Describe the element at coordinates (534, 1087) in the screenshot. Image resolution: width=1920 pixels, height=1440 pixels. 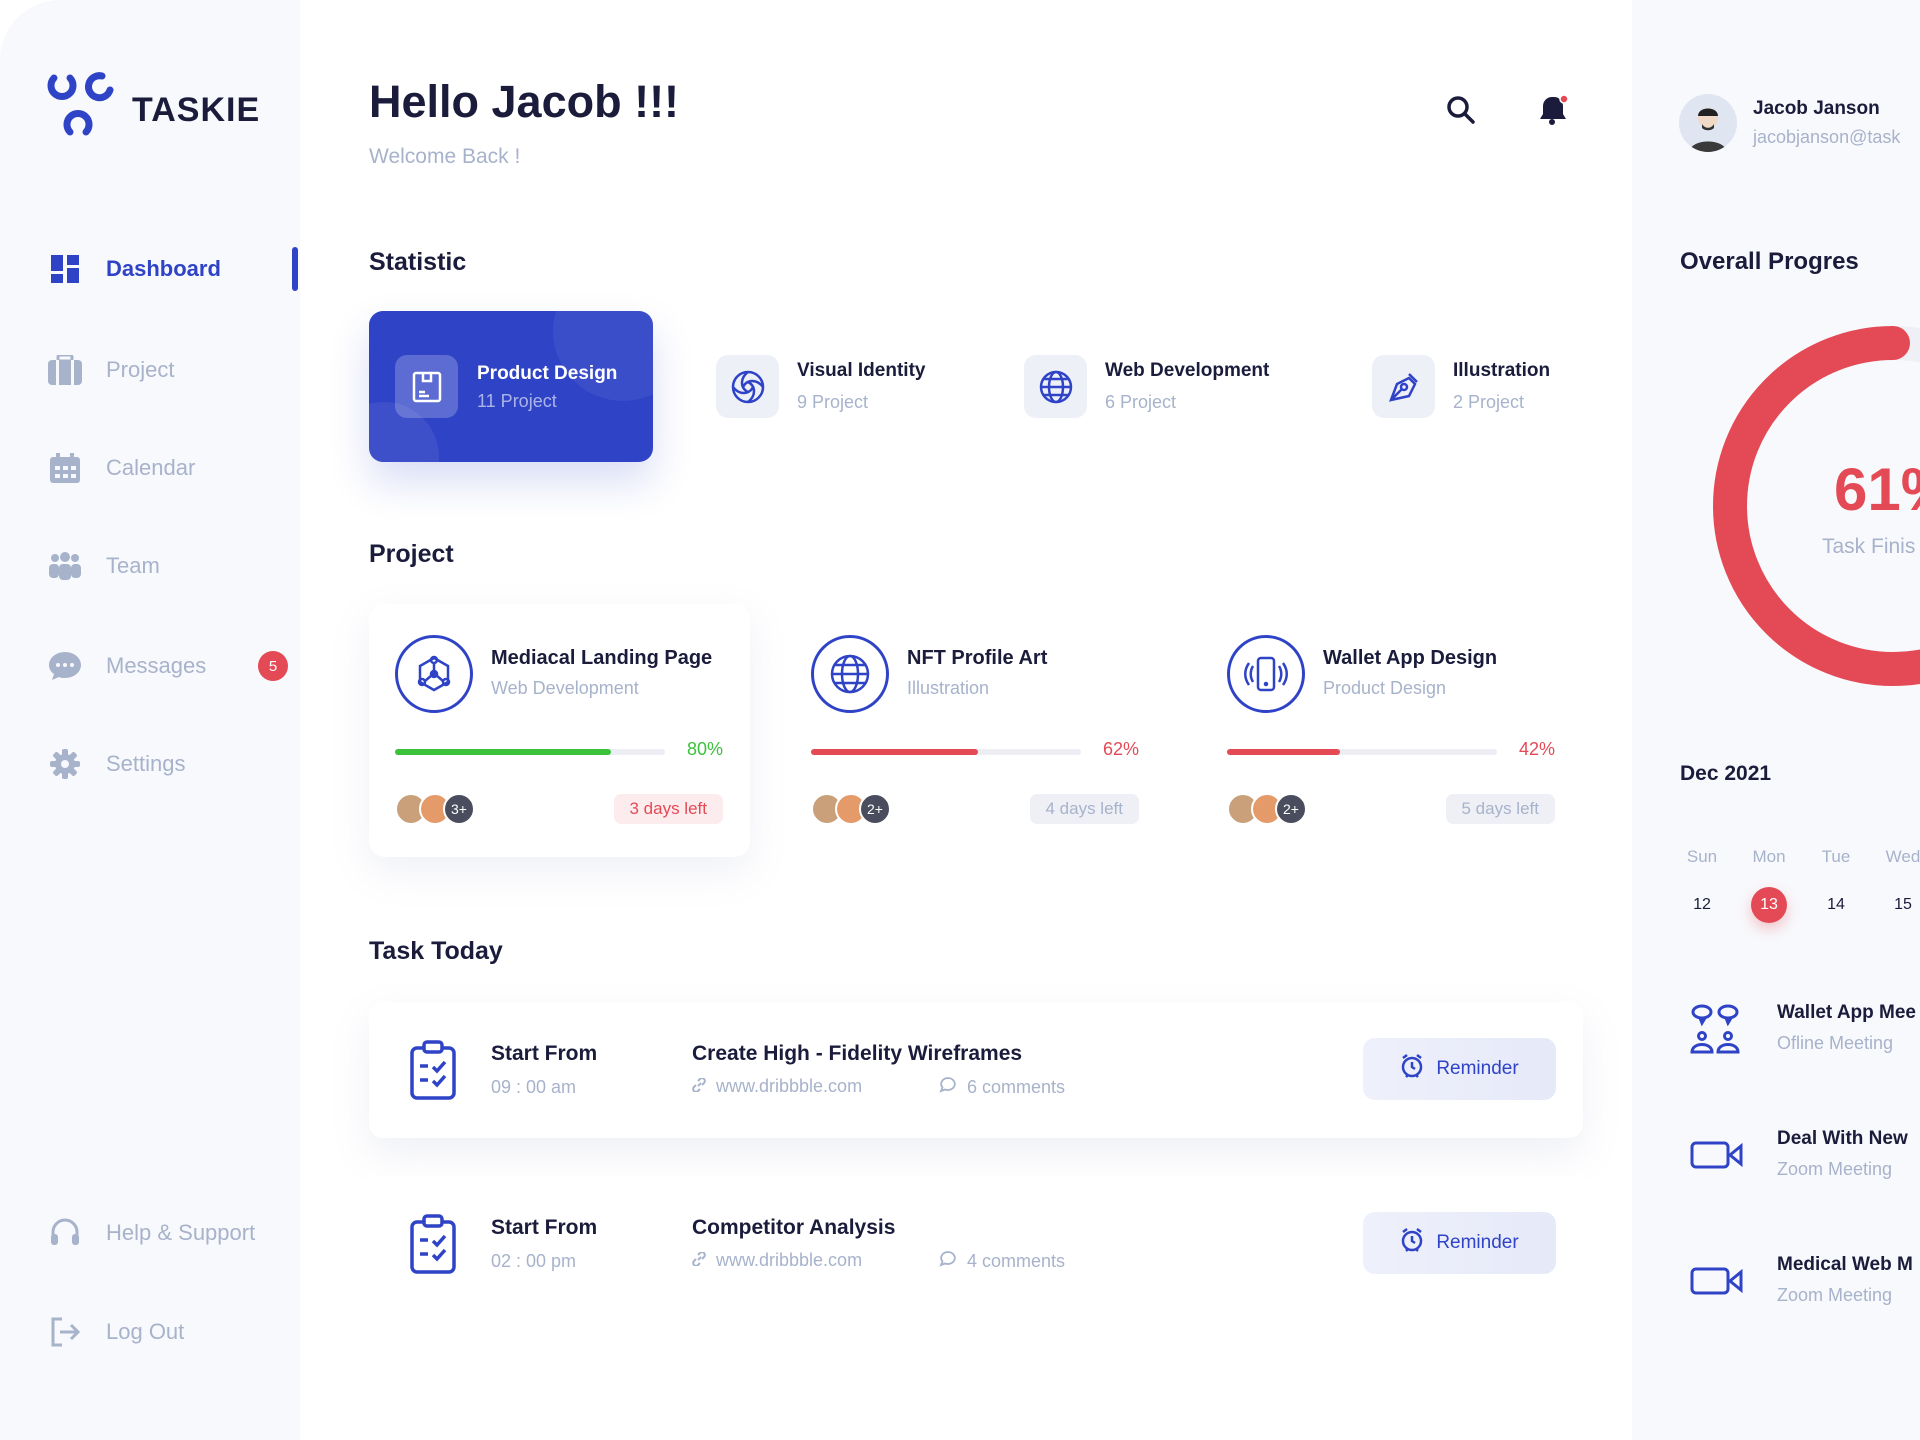
I see `task-time: 09 : 00 am` at that location.